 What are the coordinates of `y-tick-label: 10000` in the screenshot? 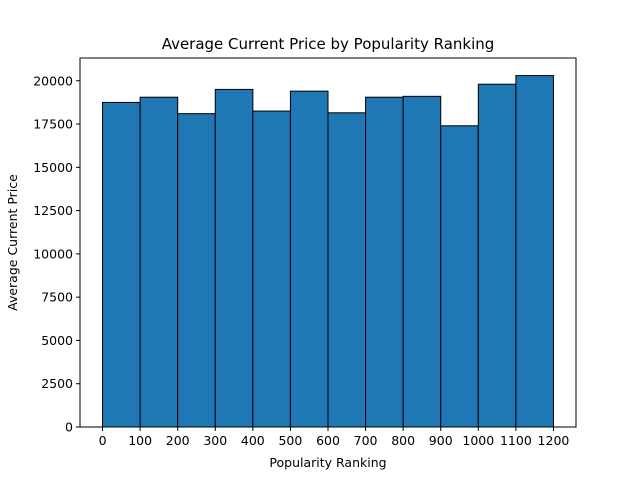 It's located at (53, 253).